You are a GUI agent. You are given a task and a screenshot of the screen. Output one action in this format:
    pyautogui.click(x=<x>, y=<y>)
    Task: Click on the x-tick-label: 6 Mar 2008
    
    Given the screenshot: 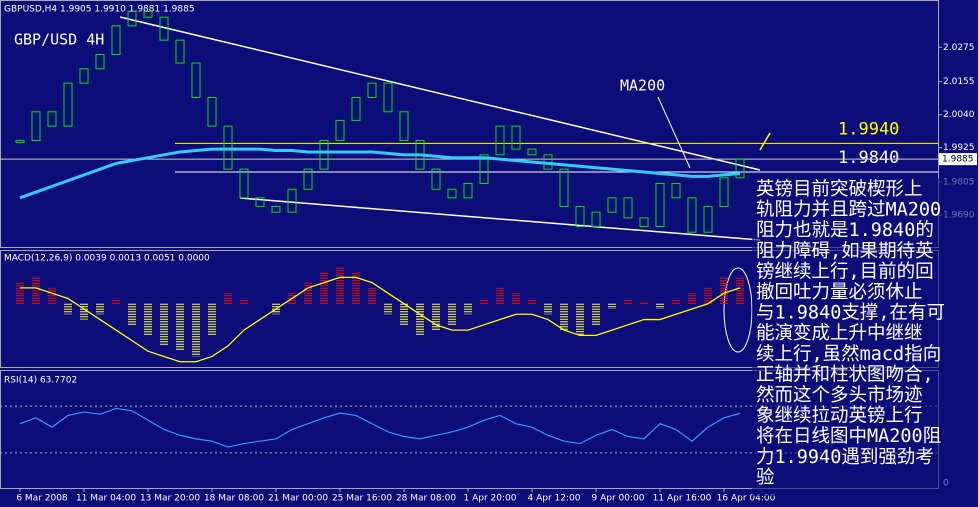 What is the action you would take?
    pyautogui.click(x=42, y=499)
    